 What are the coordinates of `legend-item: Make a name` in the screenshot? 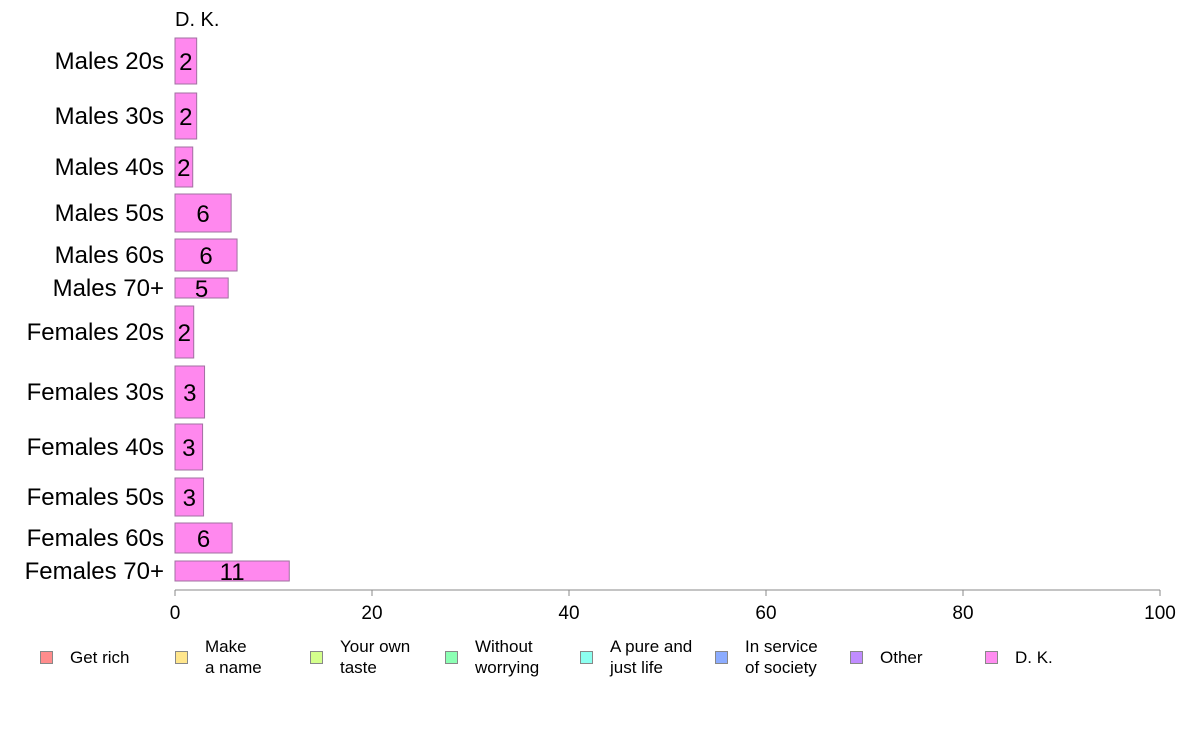 It's located at (218, 657).